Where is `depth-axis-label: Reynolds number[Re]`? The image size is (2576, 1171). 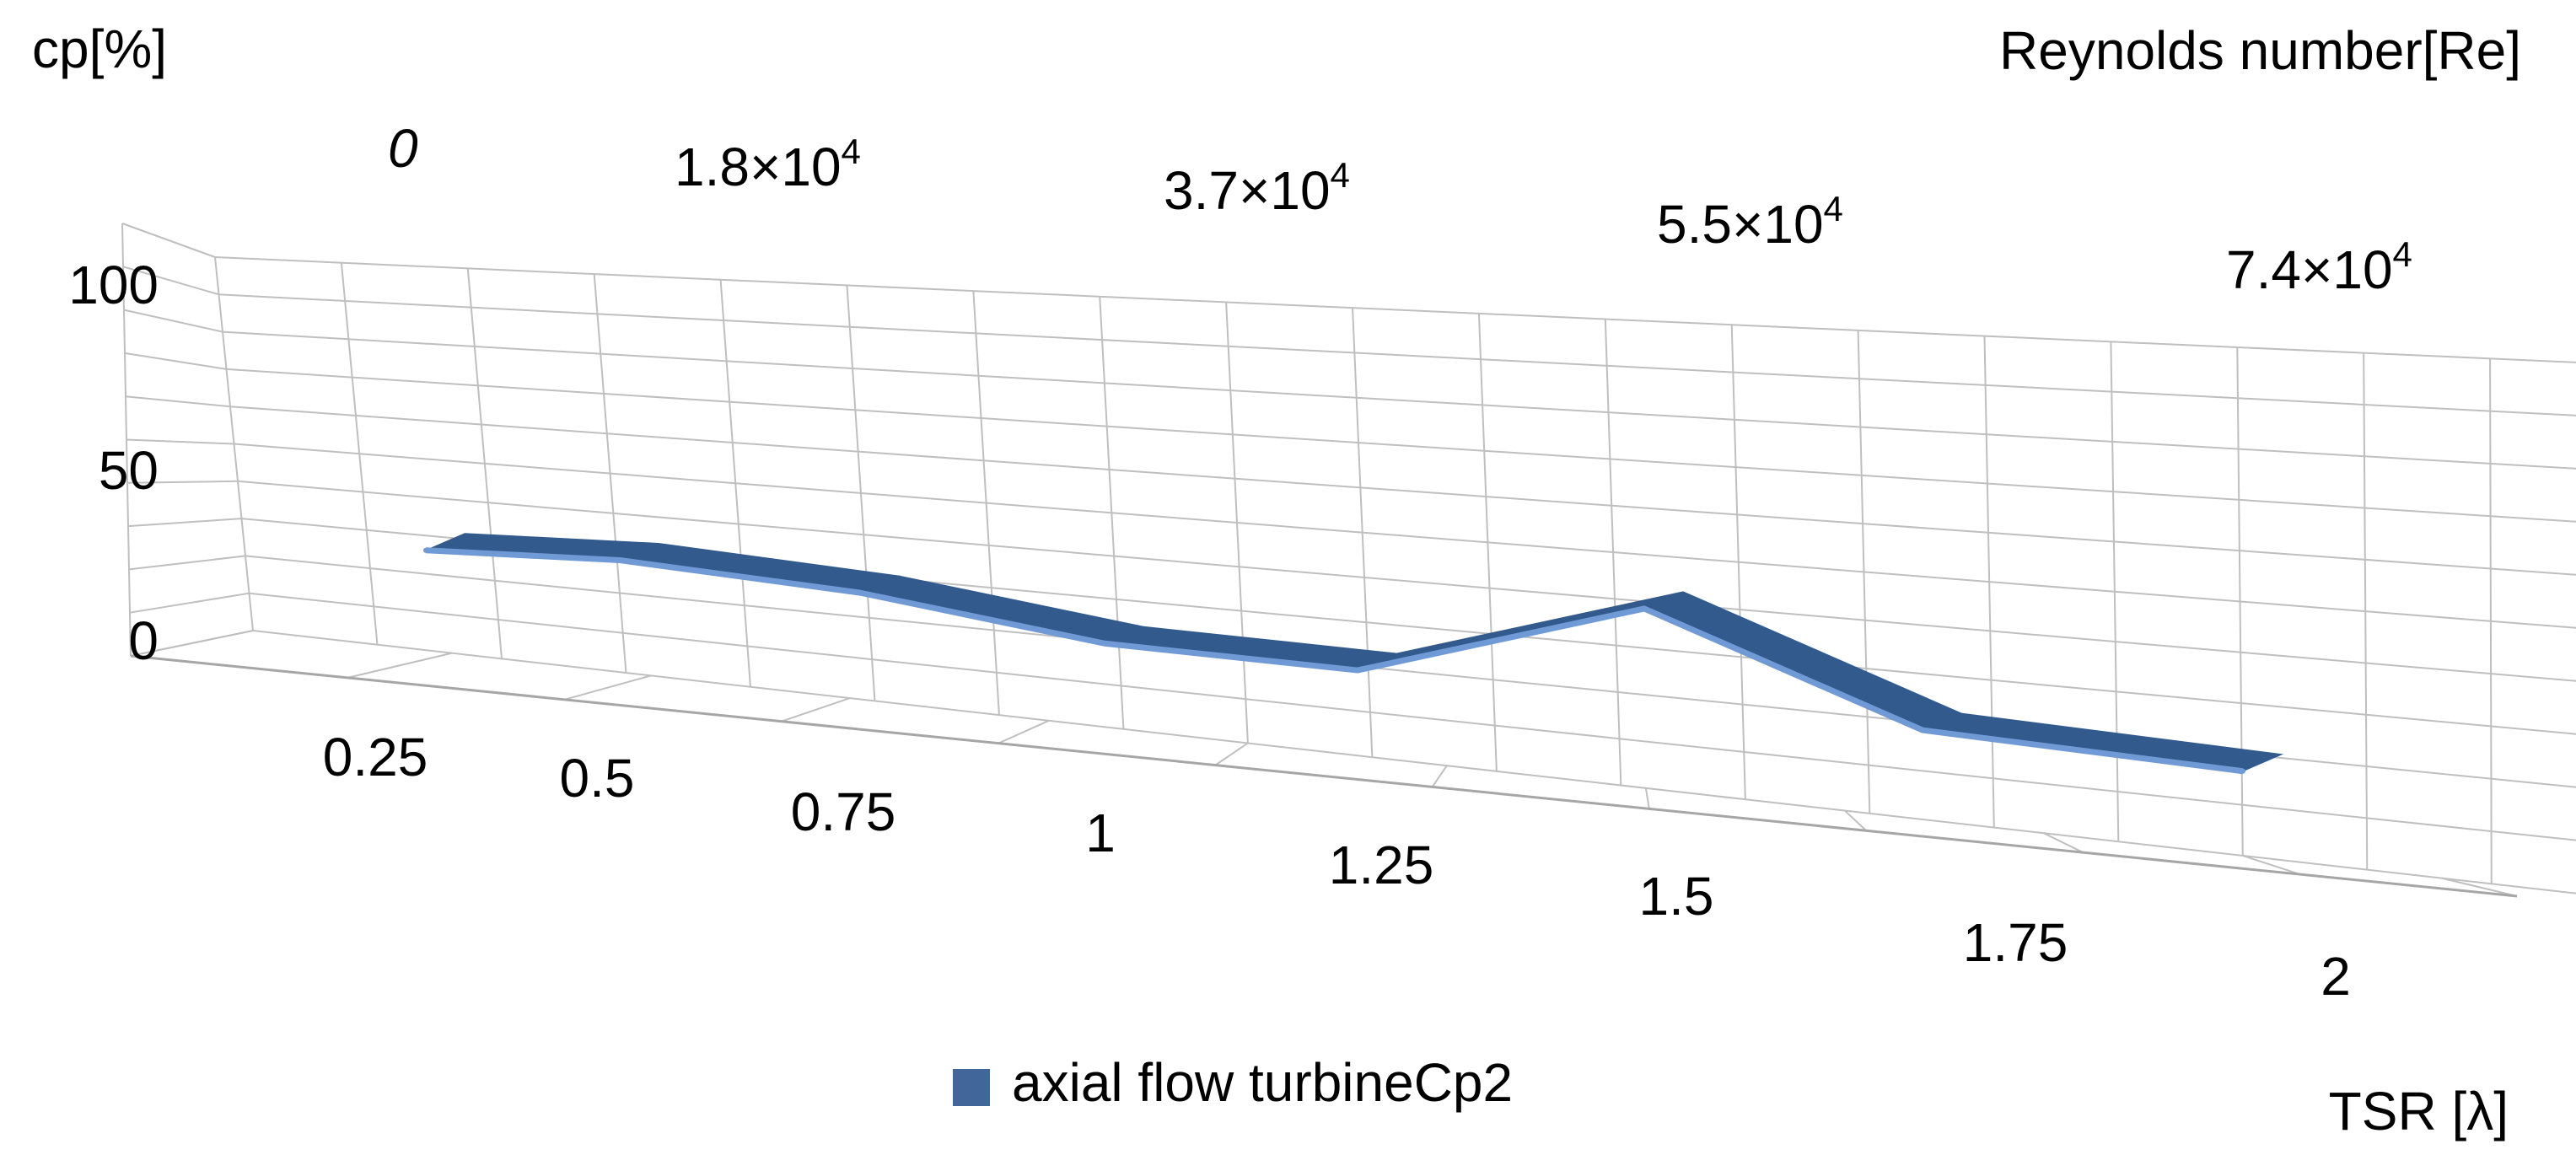
depth-axis-label: Reynolds number[Re] is located at coordinates (2260, 50).